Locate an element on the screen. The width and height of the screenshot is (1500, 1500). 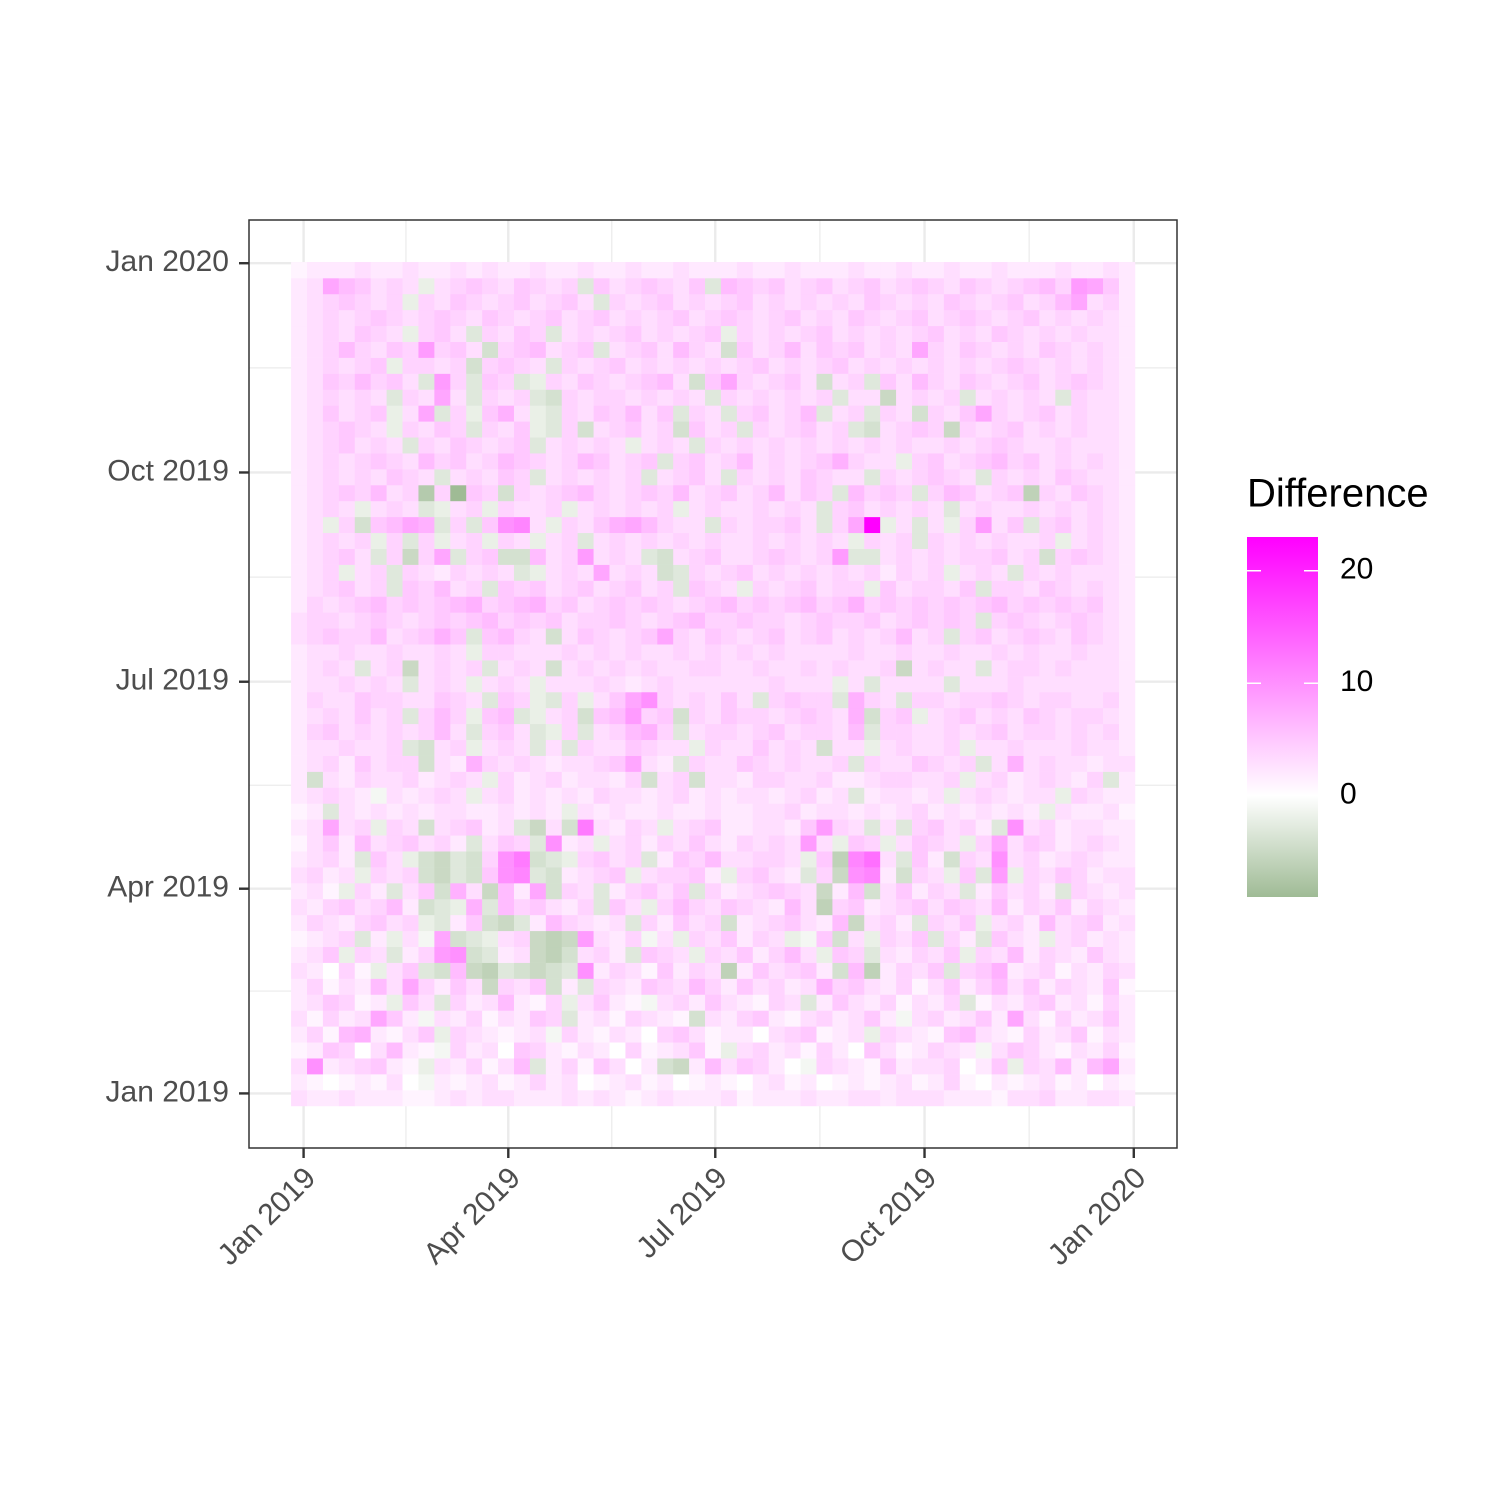
y-tick-label: Jul 2019 is located at coordinates (172, 680).